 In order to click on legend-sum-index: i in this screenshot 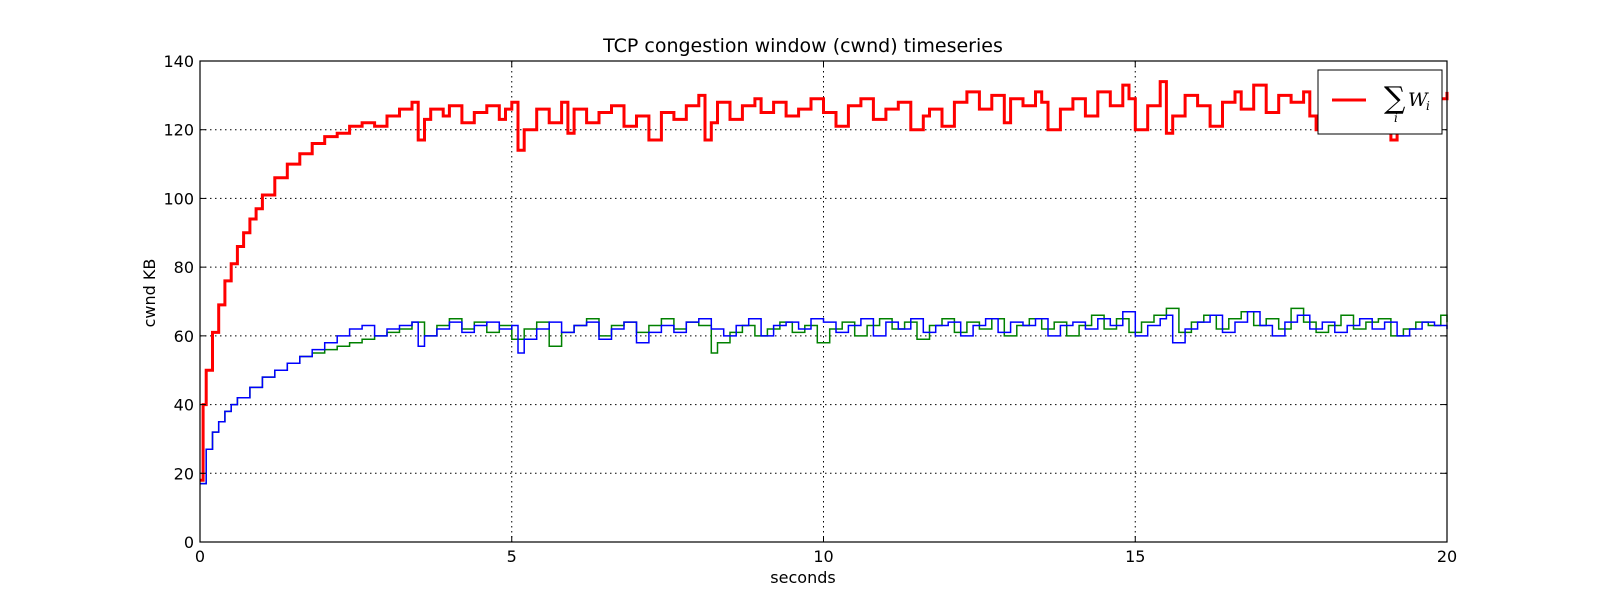, I will do `click(1396, 118)`.